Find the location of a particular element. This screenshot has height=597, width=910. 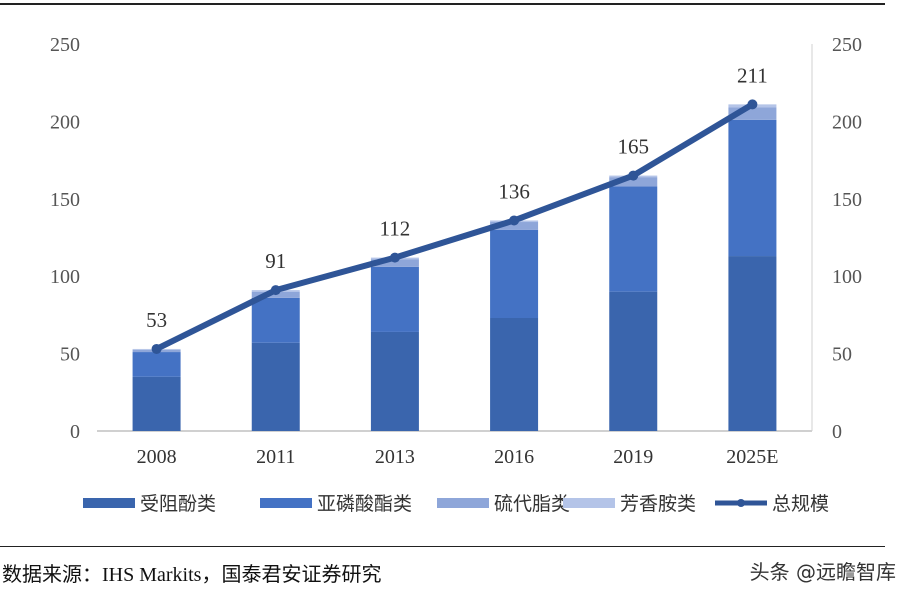

data-label: 165 is located at coordinates (634, 147).